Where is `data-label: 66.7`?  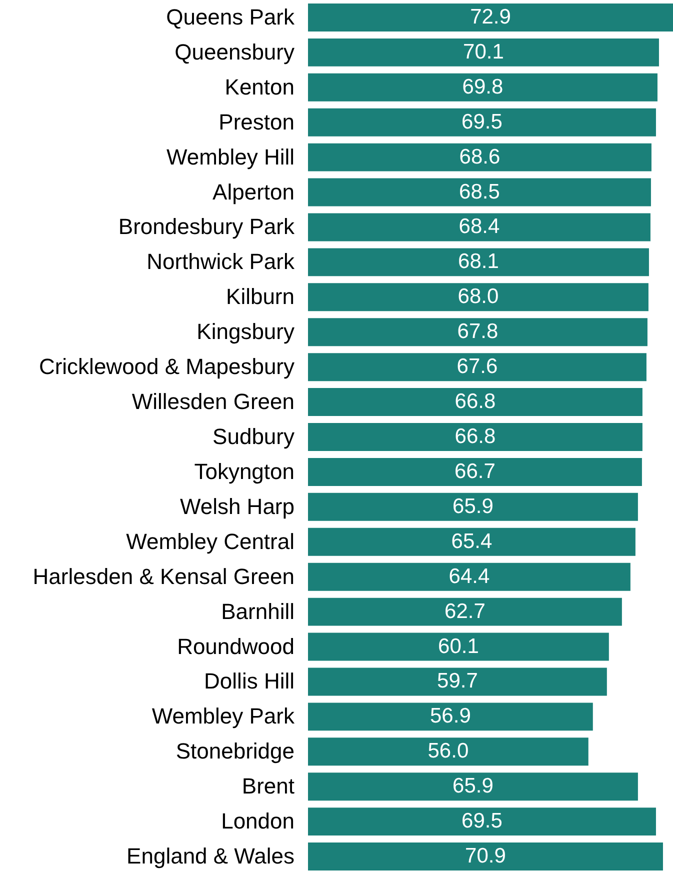
data-label: 66.7 is located at coordinates (475, 471).